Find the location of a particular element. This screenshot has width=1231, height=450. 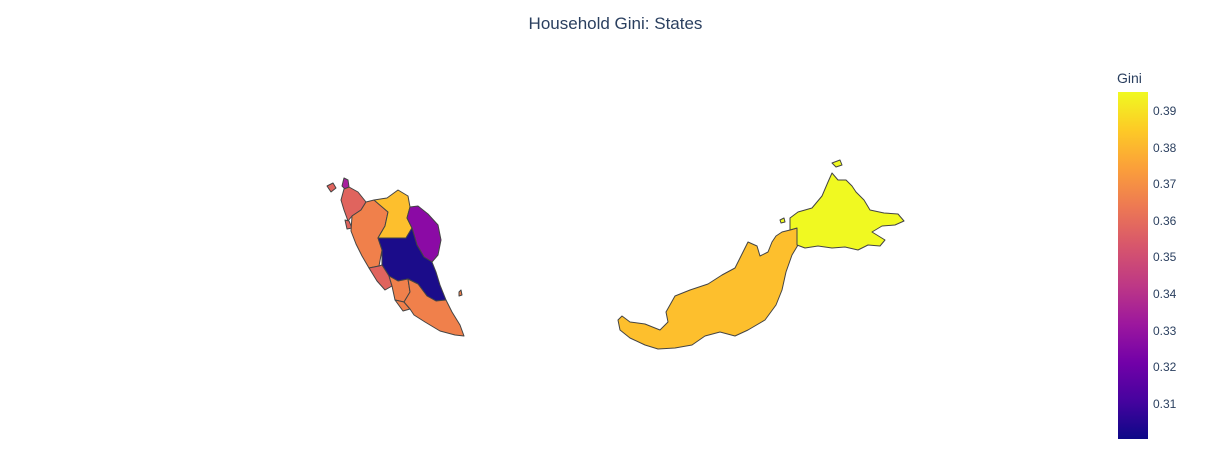

state-johor is located at coordinates (434, 307).